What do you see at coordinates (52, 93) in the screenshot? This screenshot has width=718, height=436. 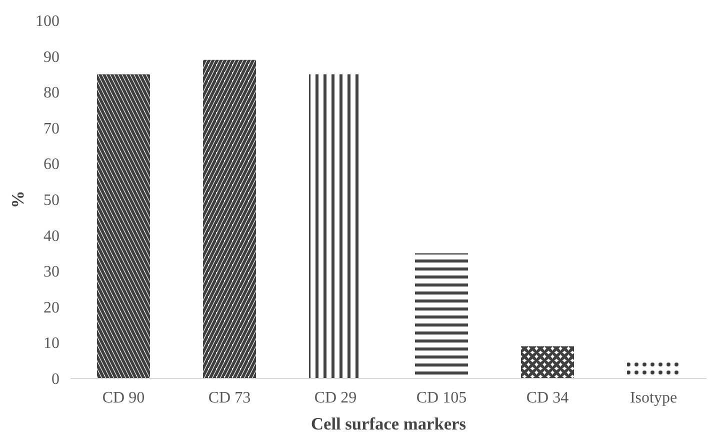 I see `y-tick-label: 80` at bounding box center [52, 93].